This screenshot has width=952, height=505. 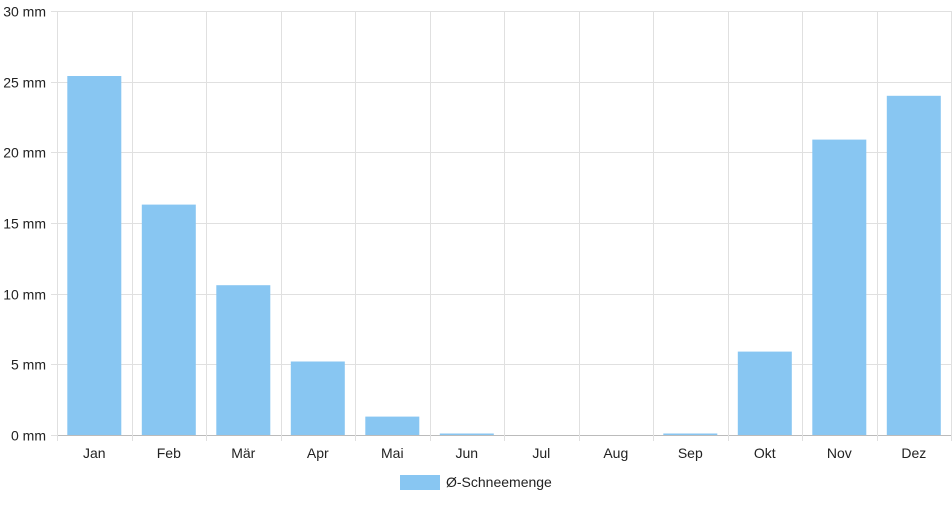 What do you see at coordinates (24, 295) in the screenshot?
I see `y-tick-label: 10 mm` at bounding box center [24, 295].